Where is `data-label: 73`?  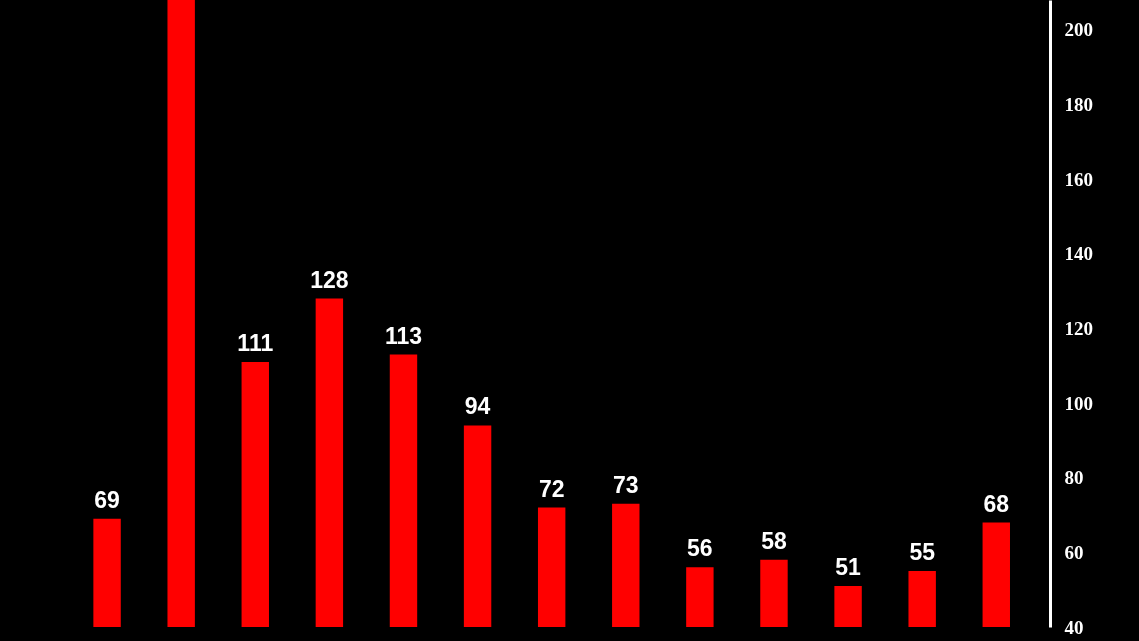
data-label: 73 is located at coordinates (625, 484).